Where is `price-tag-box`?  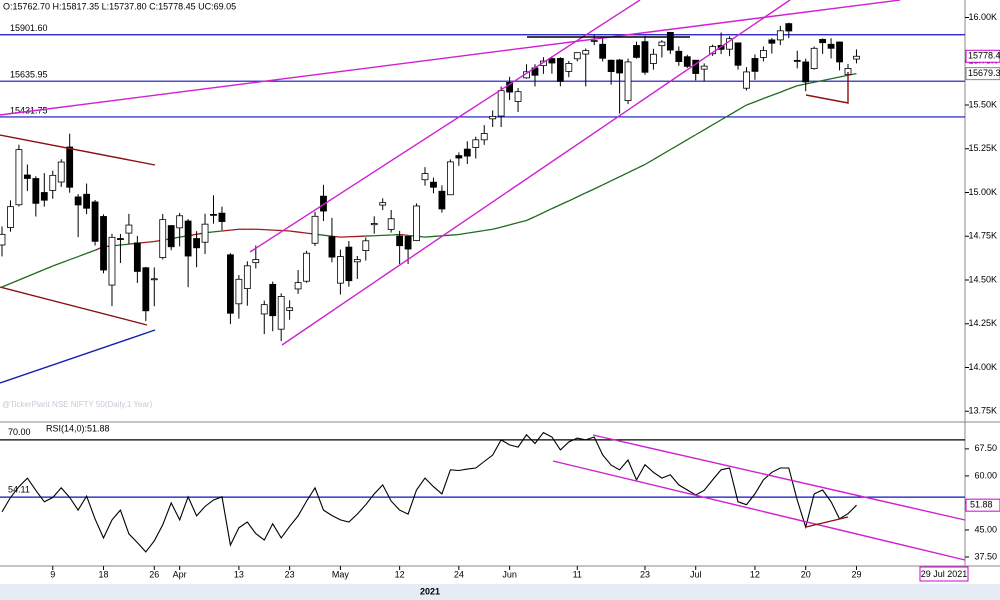
price-tag-box is located at coordinates (982, 74).